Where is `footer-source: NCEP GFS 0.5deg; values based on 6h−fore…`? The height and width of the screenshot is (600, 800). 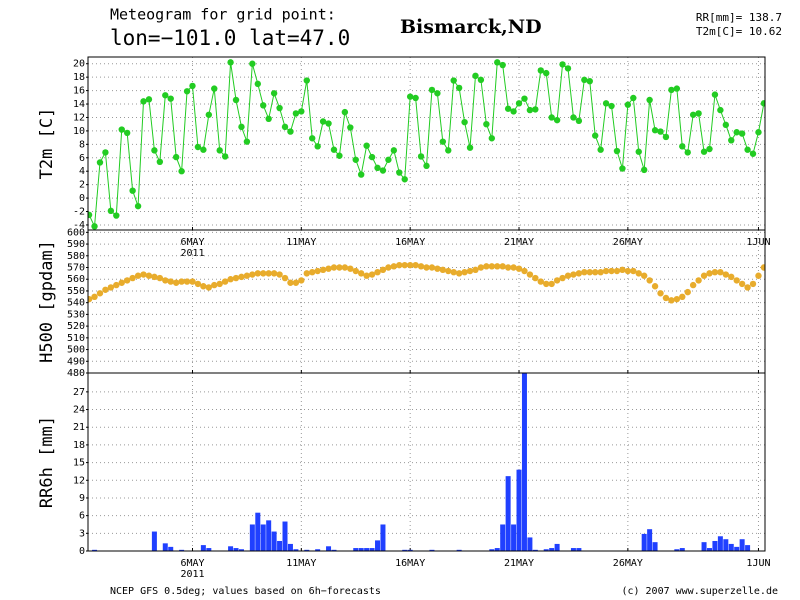 footer-source: NCEP GFS 0.5deg; values based on 6h−fore… is located at coordinates (245, 591).